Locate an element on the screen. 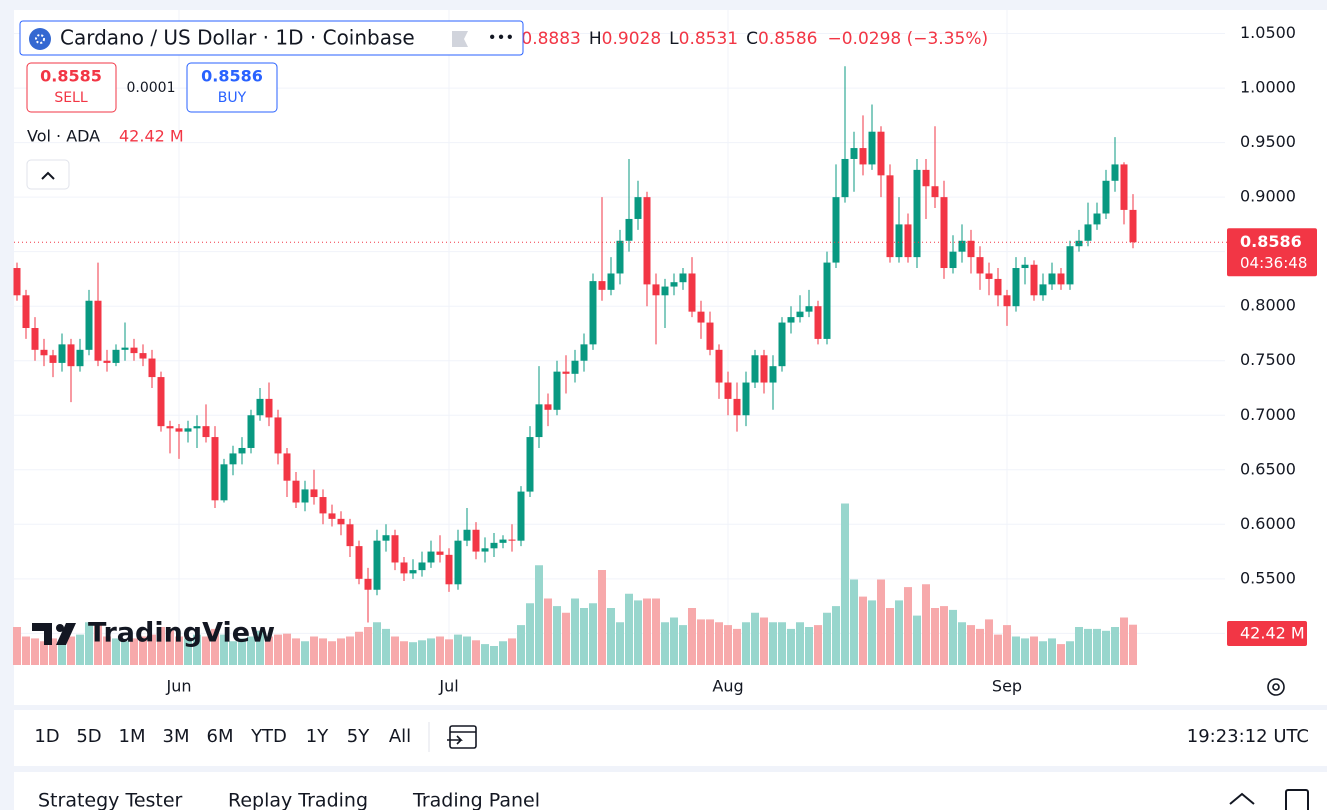 Image resolution: width=1327 pixels, height=810 pixels. date-range-icon is located at coordinates (462, 737).